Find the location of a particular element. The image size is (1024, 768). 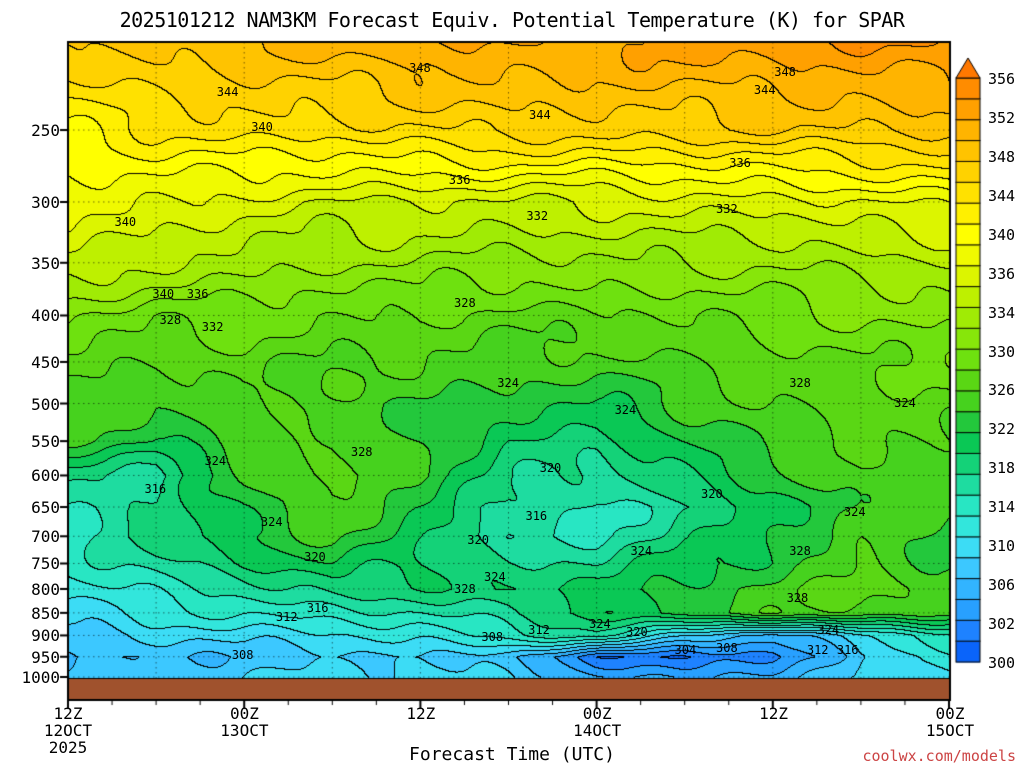

credit-link: coolwx.com/models is located at coordinates (939, 756).